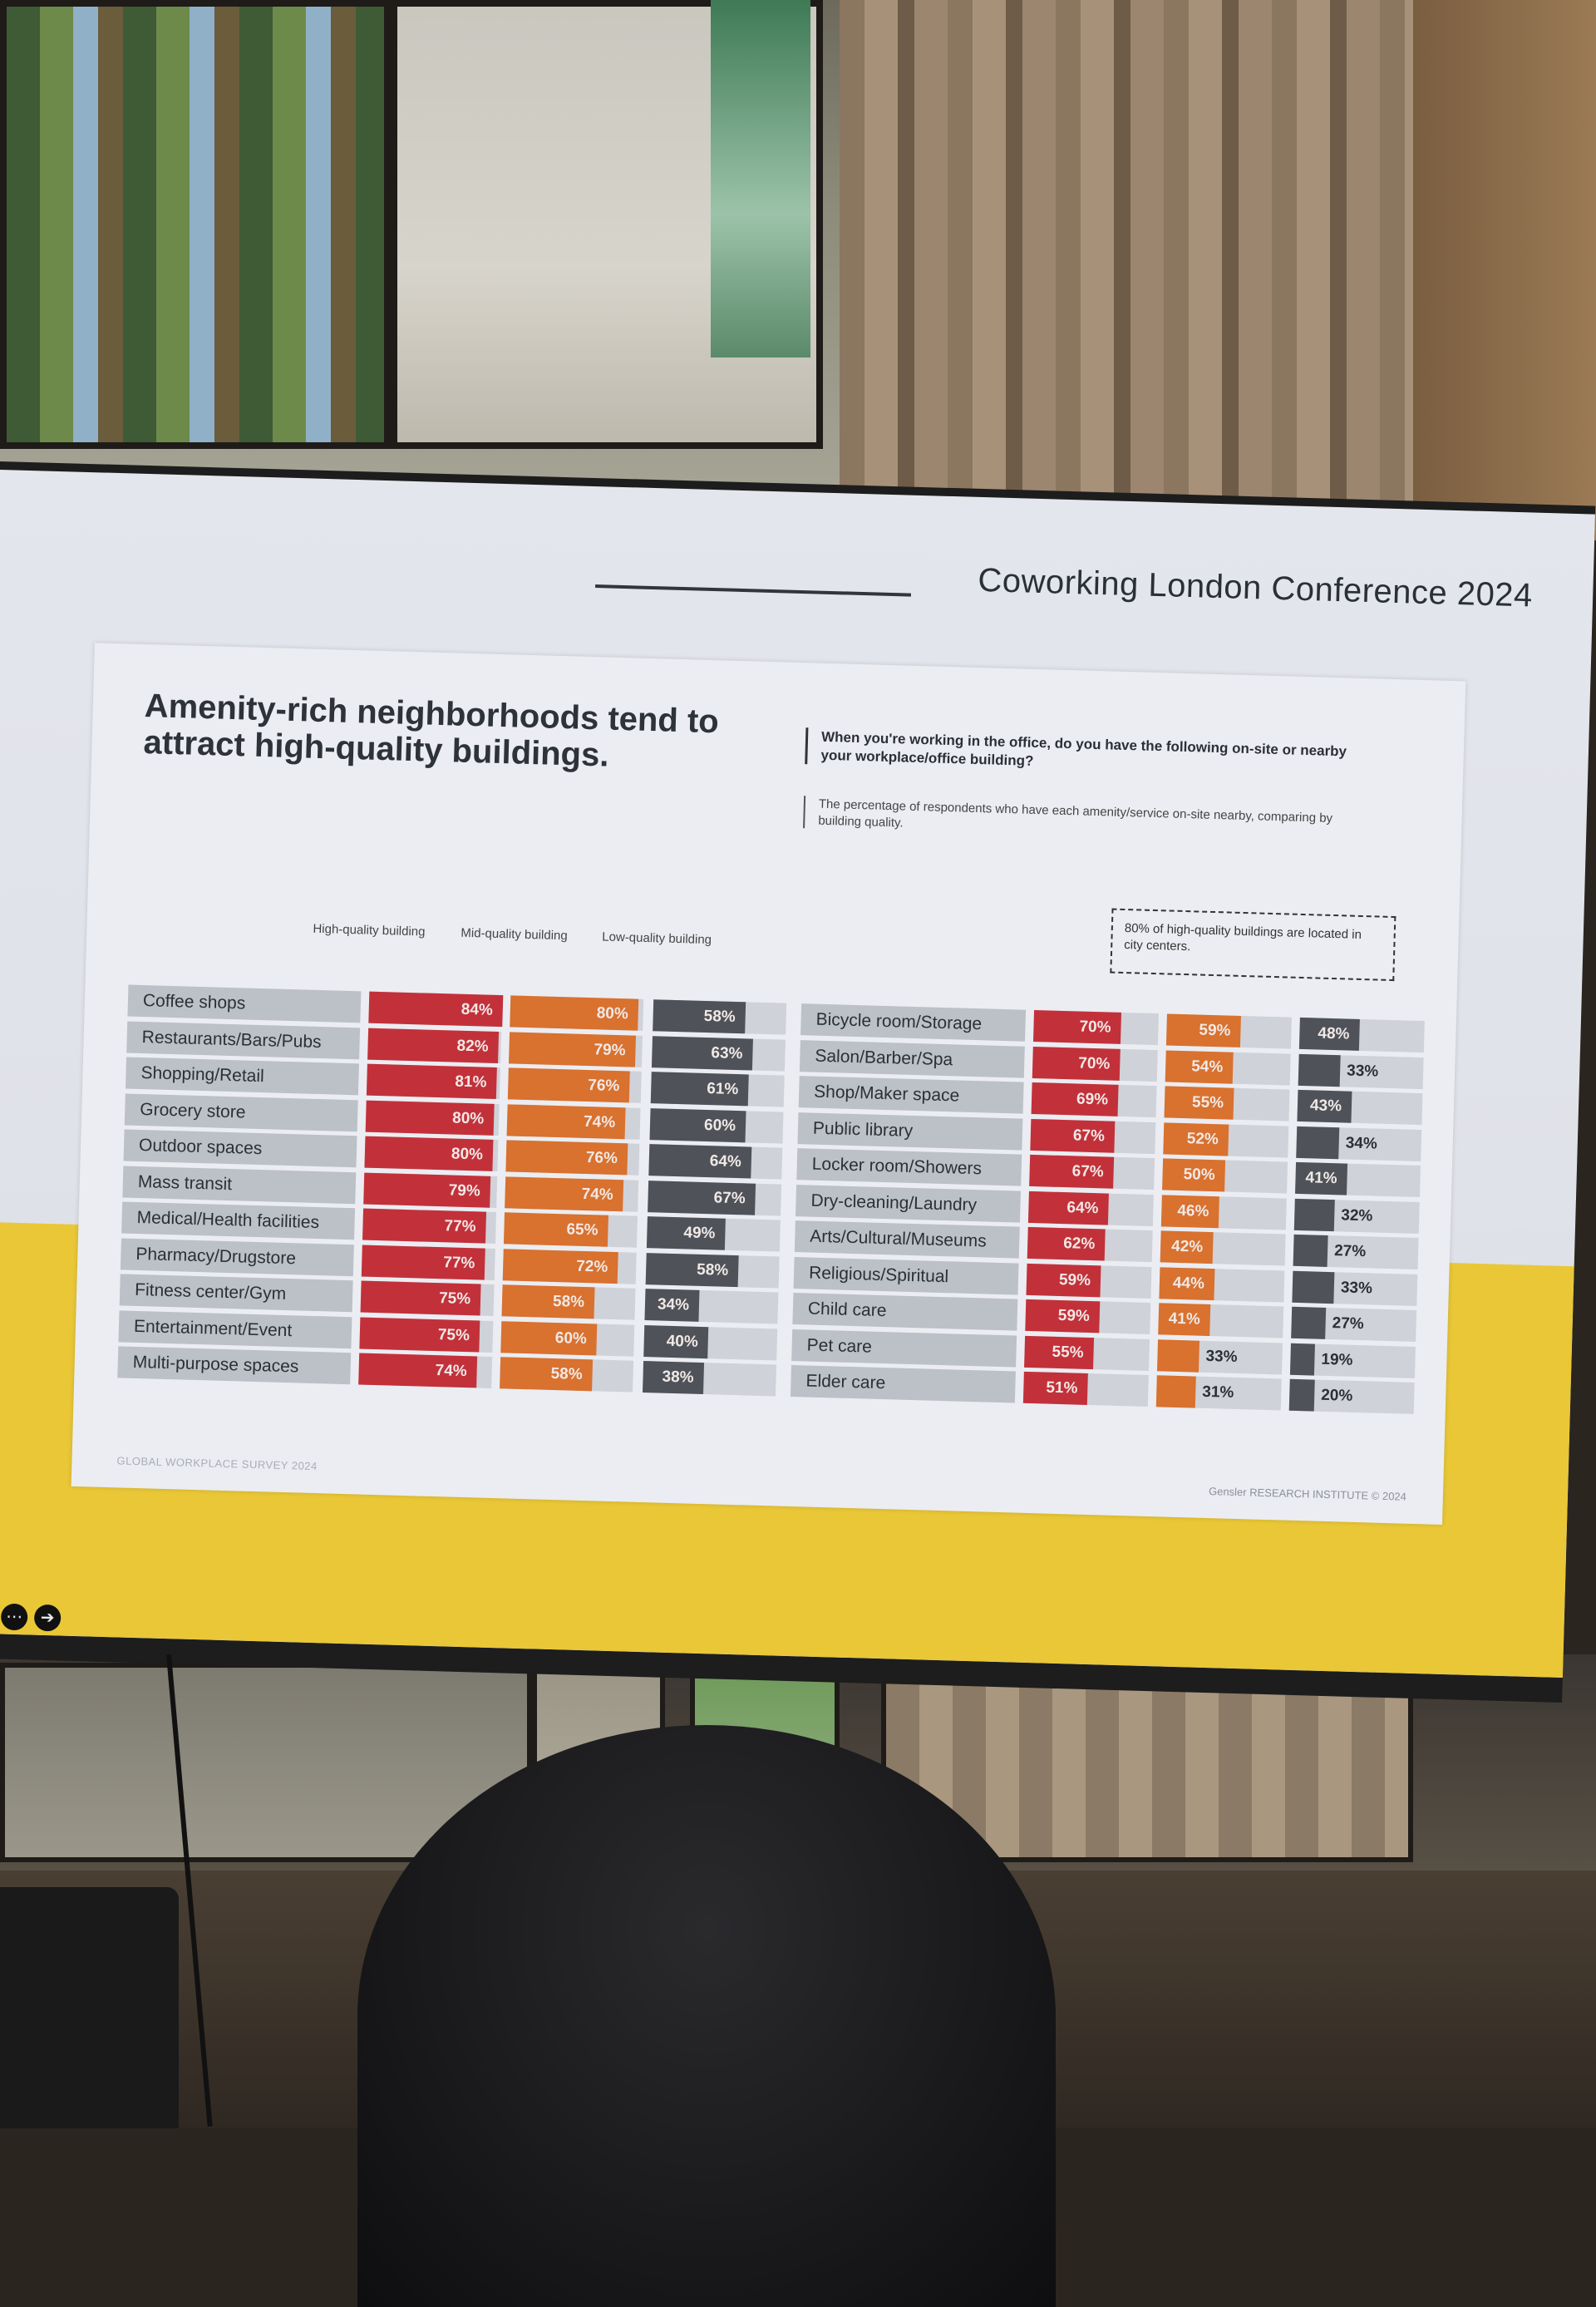 The width and height of the screenshot is (1596, 2307). I want to click on amenity-label: Mass transit, so click(240, 1184).